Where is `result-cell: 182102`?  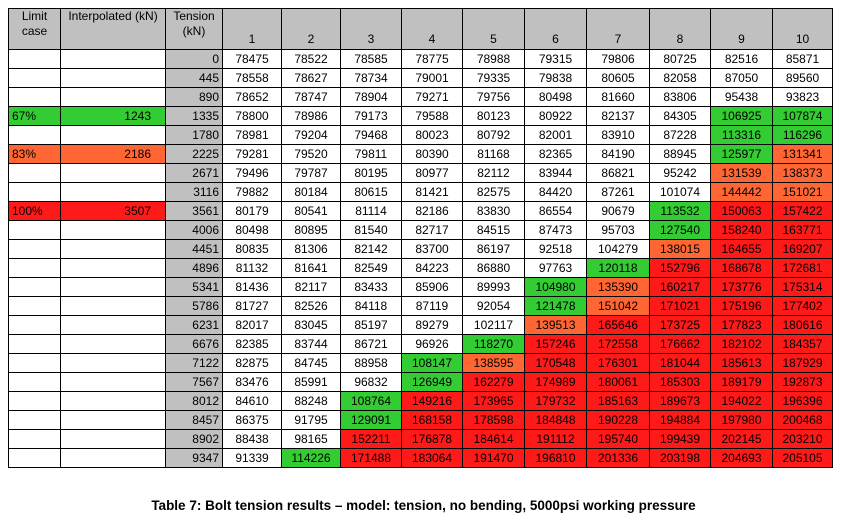 result-cell: 182102 is located at coordinates (741, 344).